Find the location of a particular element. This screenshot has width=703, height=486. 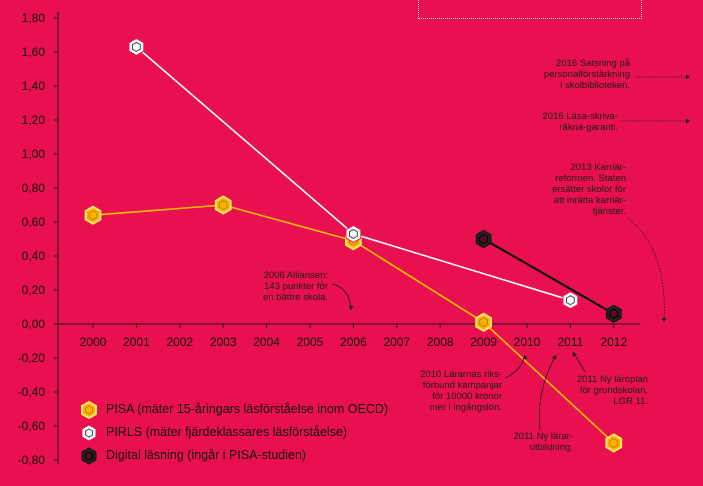

annotation-line: personalförstärkning is located at coordinates (586, 74).